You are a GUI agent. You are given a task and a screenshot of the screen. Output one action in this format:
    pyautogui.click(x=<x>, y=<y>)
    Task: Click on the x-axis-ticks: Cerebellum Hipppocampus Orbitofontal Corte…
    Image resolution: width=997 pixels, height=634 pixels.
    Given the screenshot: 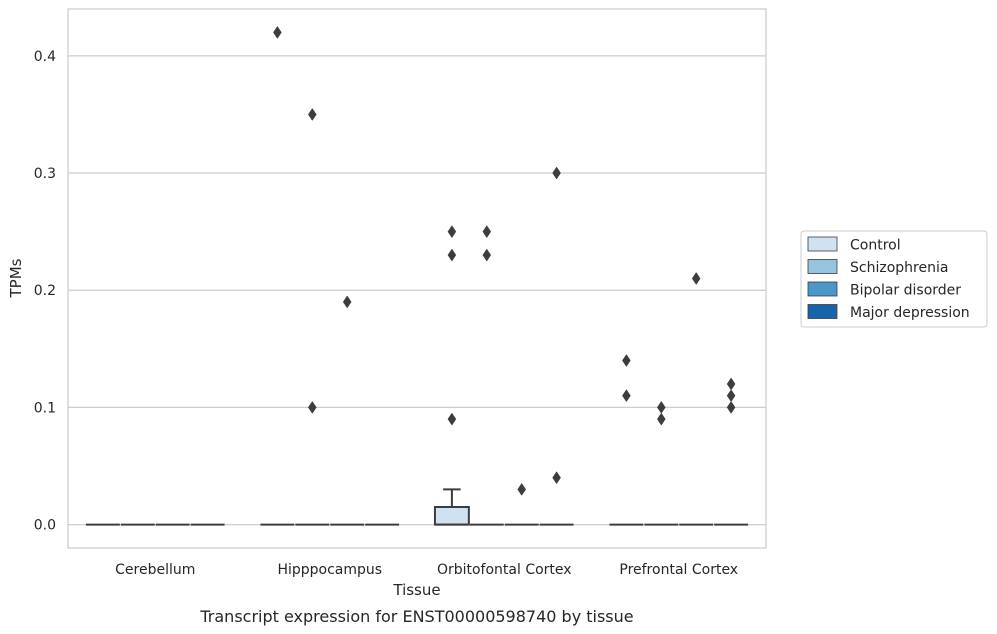 What is the action you would take?
    pyautogui.click(x=426, y=570)
    